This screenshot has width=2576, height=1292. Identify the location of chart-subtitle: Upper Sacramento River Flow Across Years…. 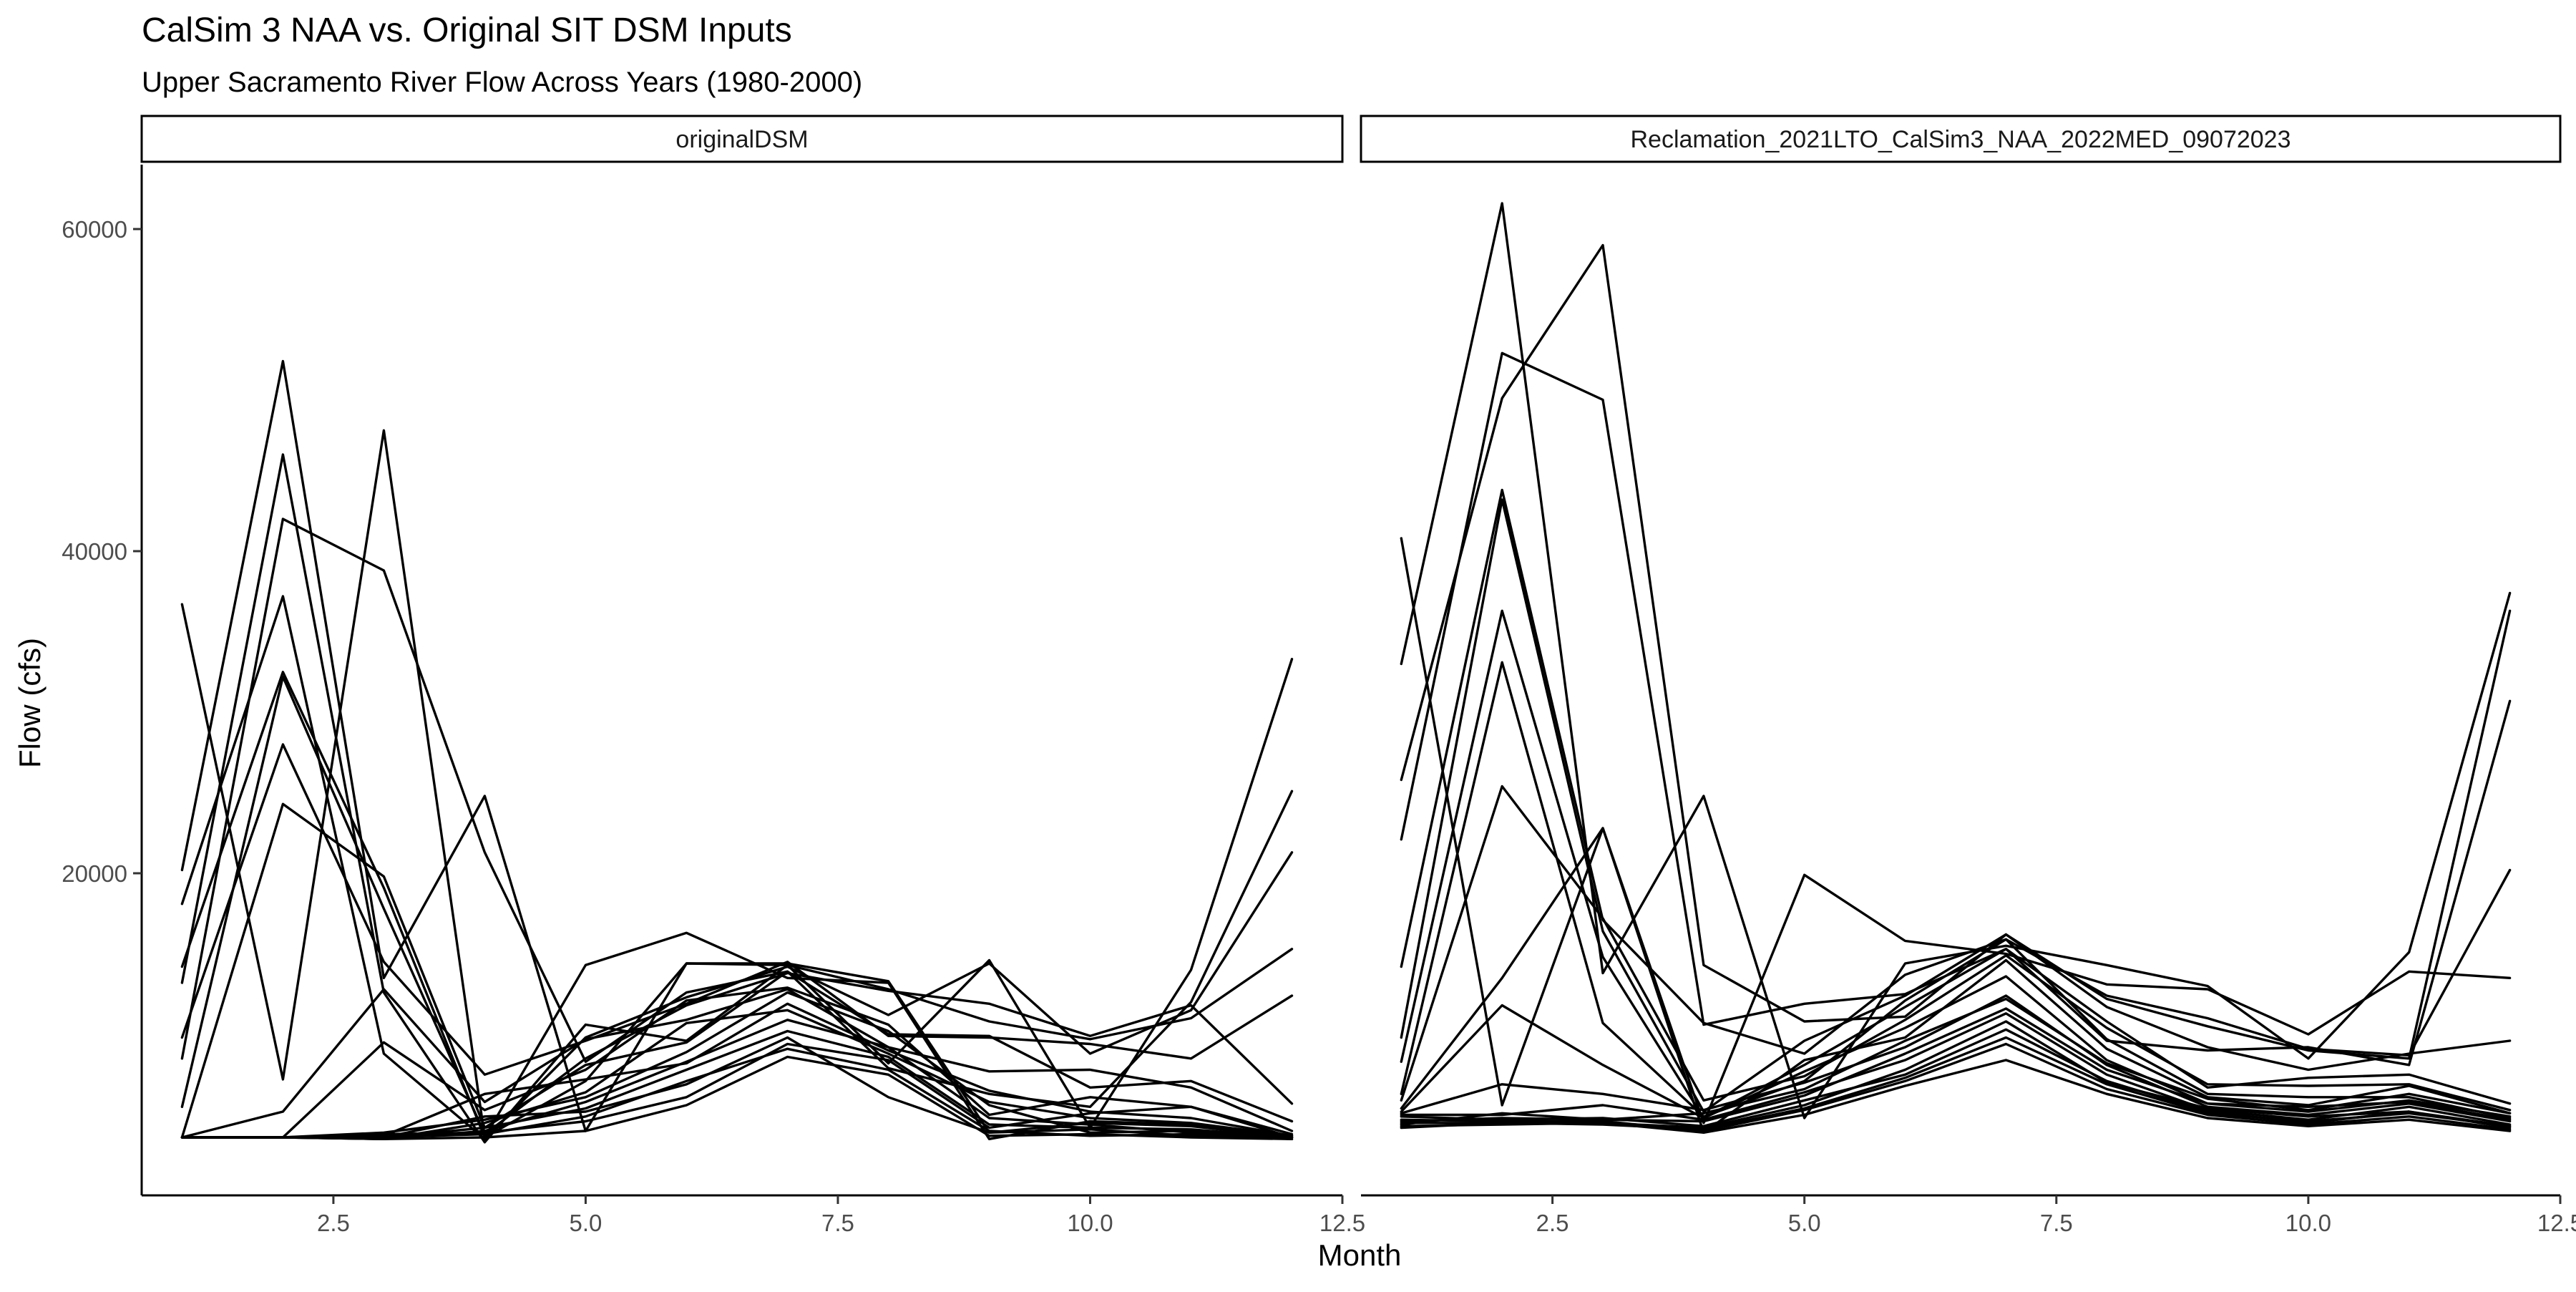
(502, 82).